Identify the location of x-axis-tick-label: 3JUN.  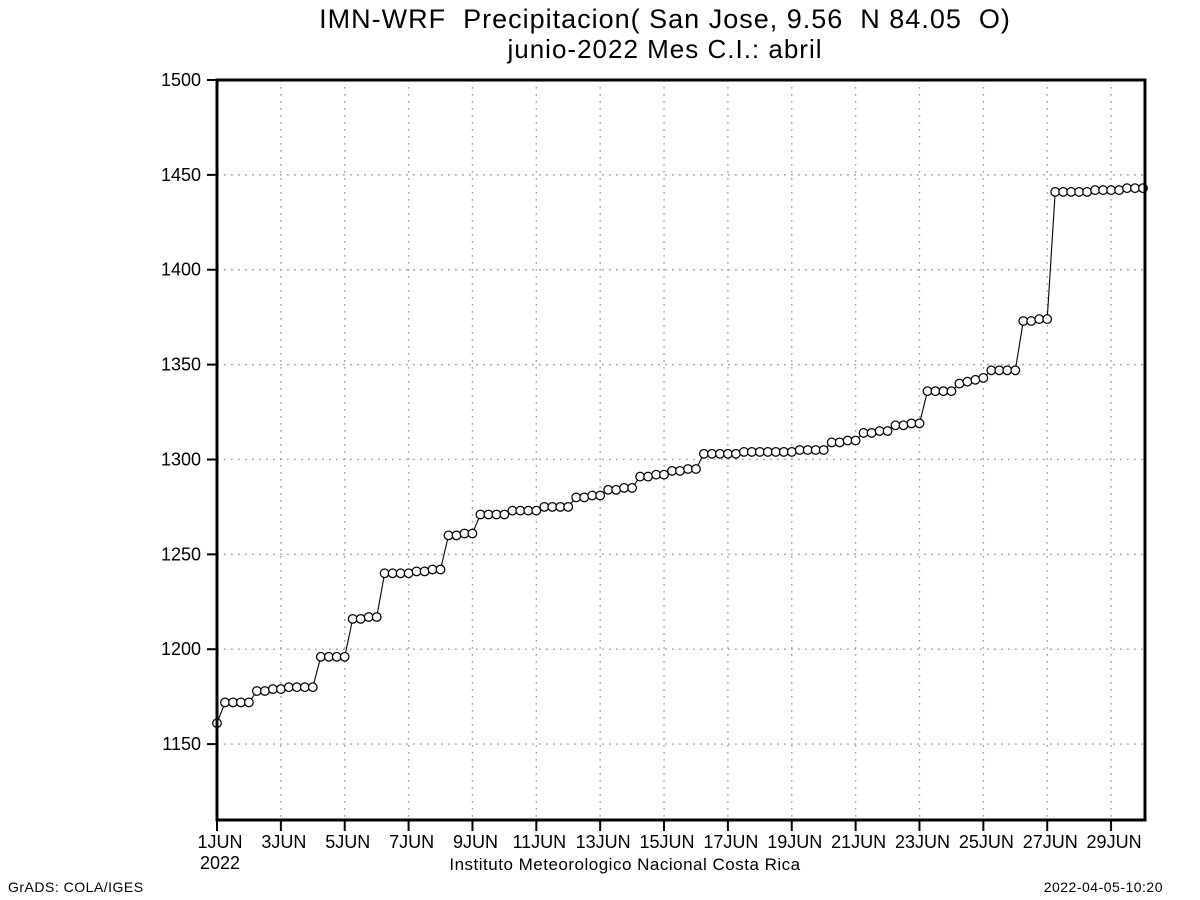
(283, 842).